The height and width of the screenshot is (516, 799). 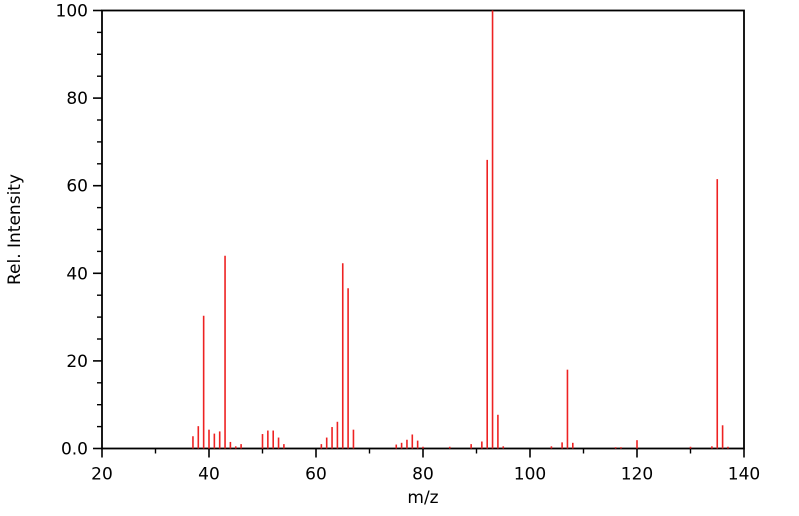 I want to click on y-tick-label: 100, so click(x=72, y=12).